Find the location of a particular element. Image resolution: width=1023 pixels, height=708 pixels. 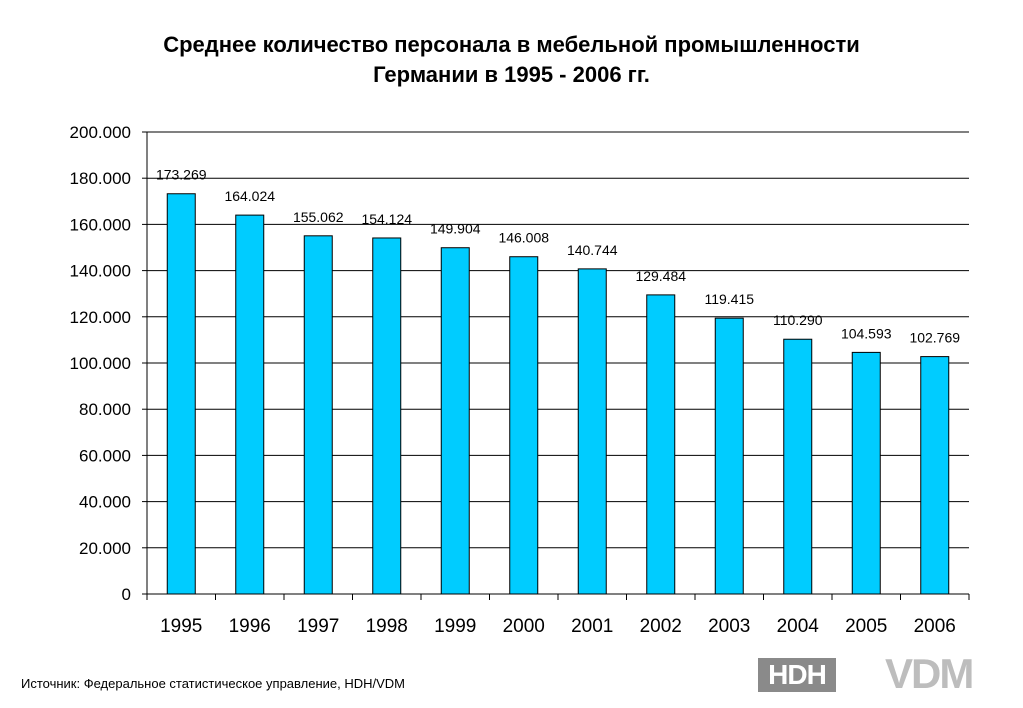

bar-2006 is located at coordinates (935, 475).